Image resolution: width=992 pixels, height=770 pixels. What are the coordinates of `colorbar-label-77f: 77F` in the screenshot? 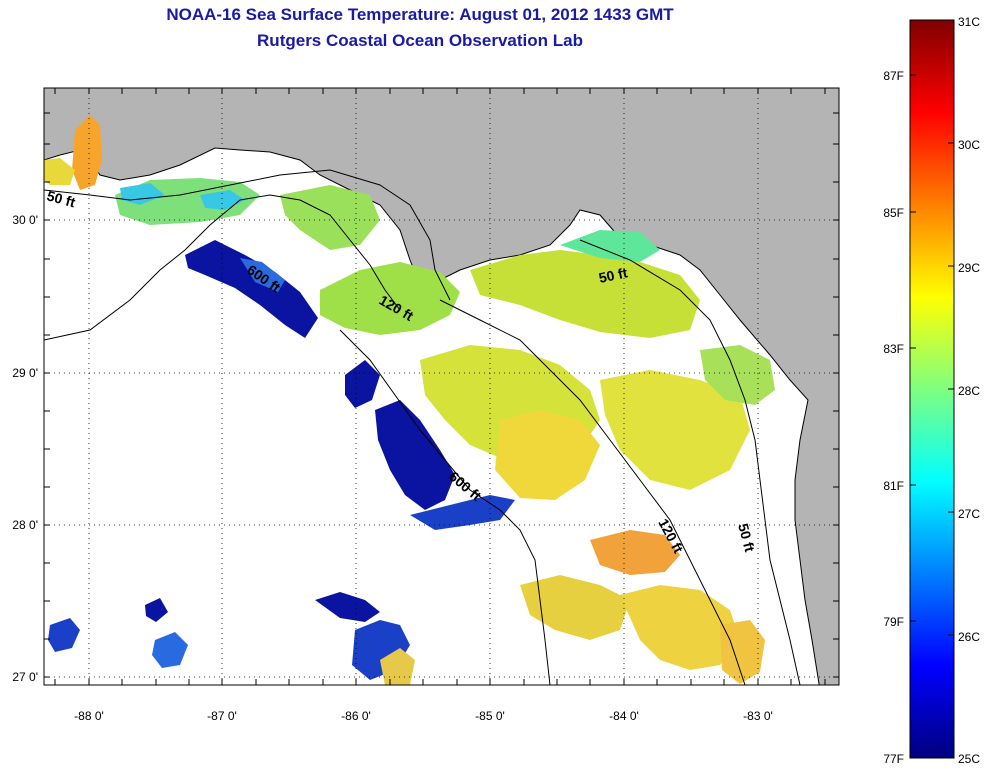 It's located at (893, 759).